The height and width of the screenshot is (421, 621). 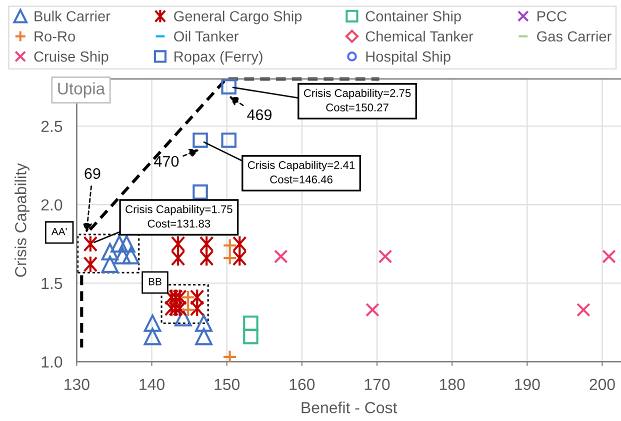 I want to click on annotation: Crisis Capability=2.75 Cost=150.27, so click(x=357, y=100).